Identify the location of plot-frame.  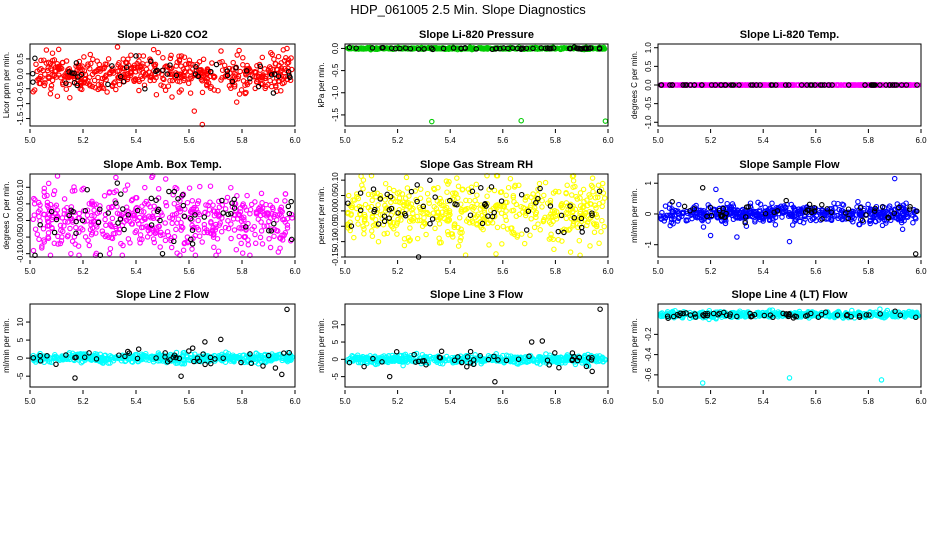
(162, 85).